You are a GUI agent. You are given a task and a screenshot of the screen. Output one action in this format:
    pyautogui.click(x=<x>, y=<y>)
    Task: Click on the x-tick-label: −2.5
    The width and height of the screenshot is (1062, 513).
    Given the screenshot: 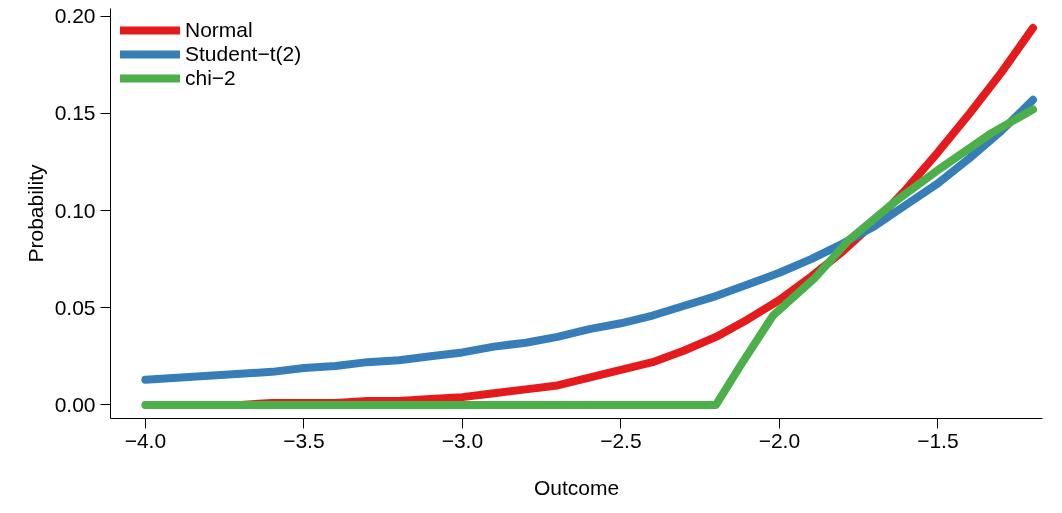 What is the action you would take?
    pyautogui.click(x=621, y=440)
    